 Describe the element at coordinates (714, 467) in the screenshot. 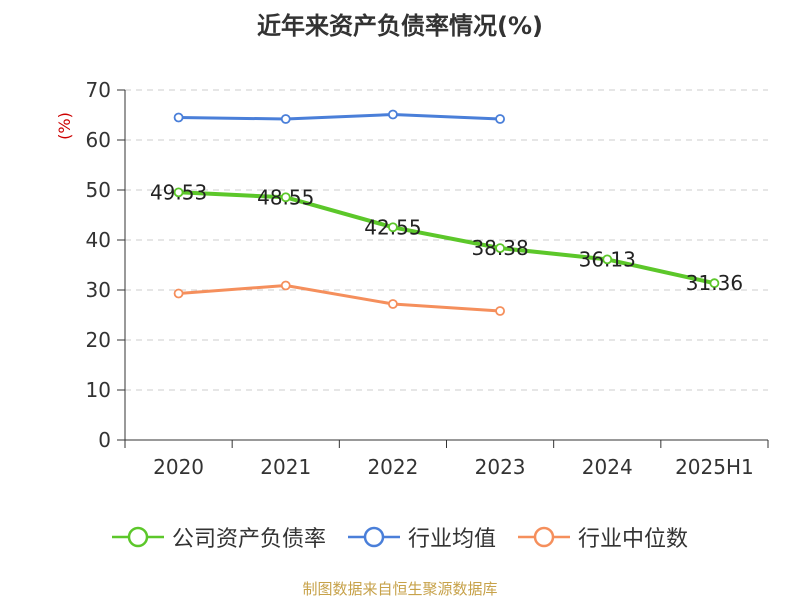

I see `x-tick-label: 2025H1` at that location.